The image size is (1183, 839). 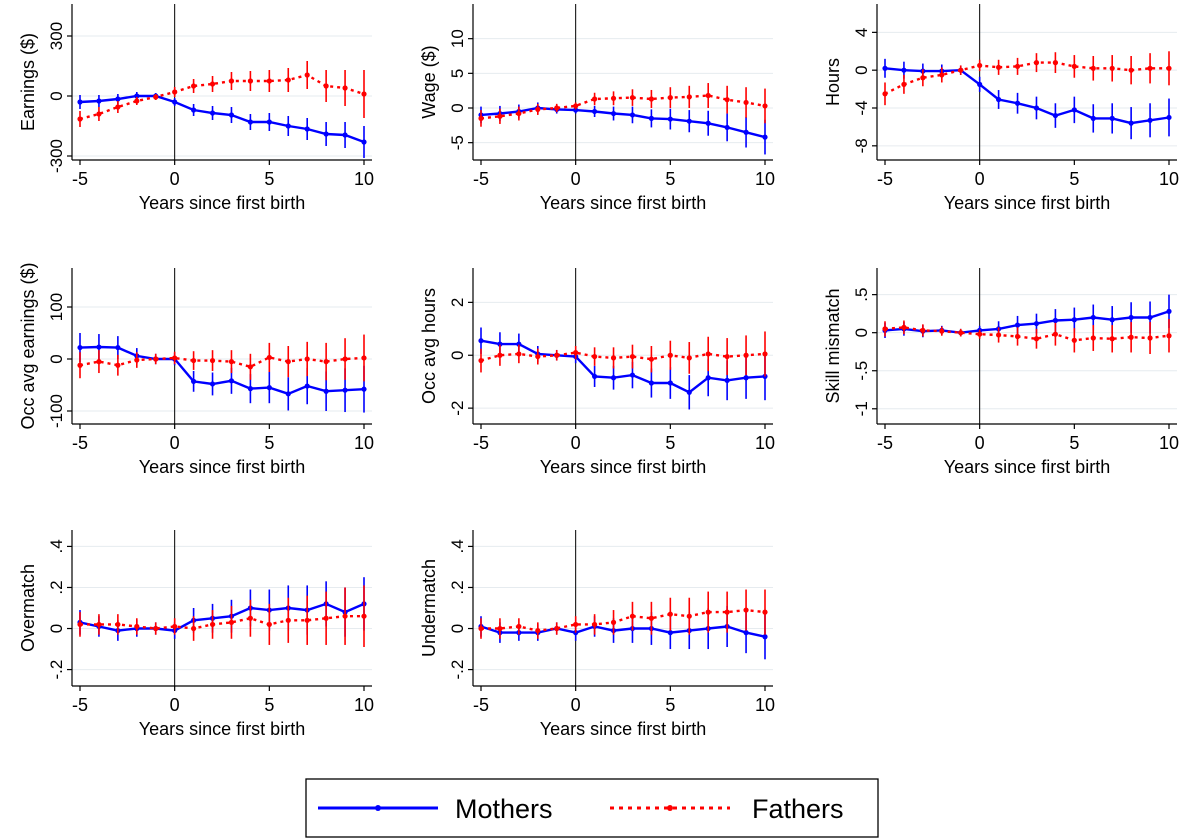 I want to click on legend-mothers-marker, so click(x=378, y=808).